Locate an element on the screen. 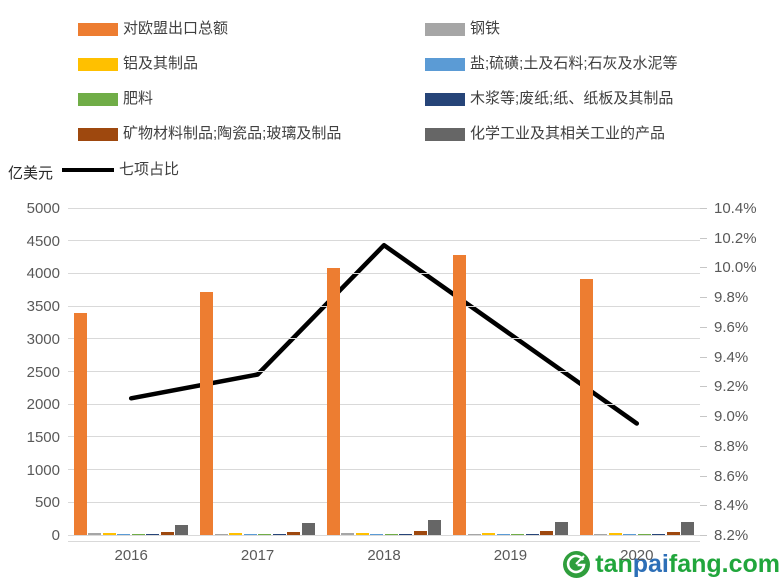 This screenshot has width=784, height=583. secondary-y-axis-tick-label: 9.2% is located at coordinates (731, 387).